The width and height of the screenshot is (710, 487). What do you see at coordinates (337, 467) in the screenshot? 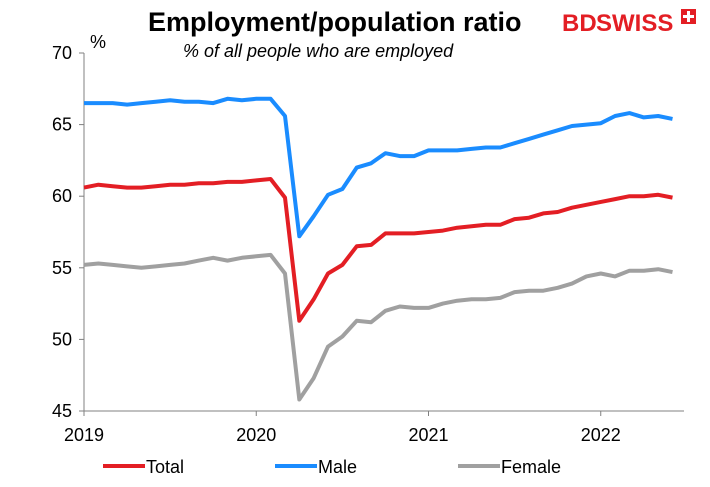
I see `legend-label-male: Male` at bounding box center [337, 467].